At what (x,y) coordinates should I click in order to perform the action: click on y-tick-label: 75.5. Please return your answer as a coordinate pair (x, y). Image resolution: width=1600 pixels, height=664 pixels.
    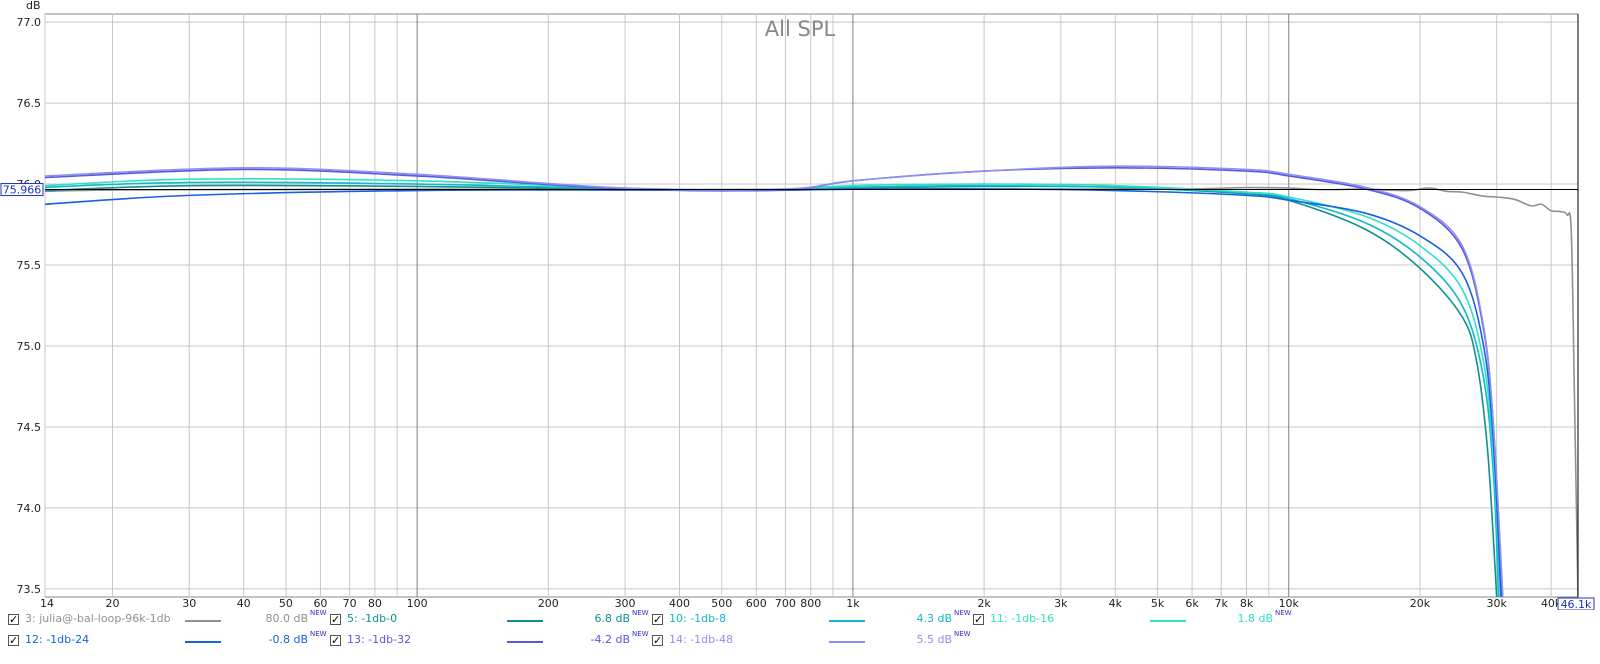
    Looking at the image, I should click on (29, 265).